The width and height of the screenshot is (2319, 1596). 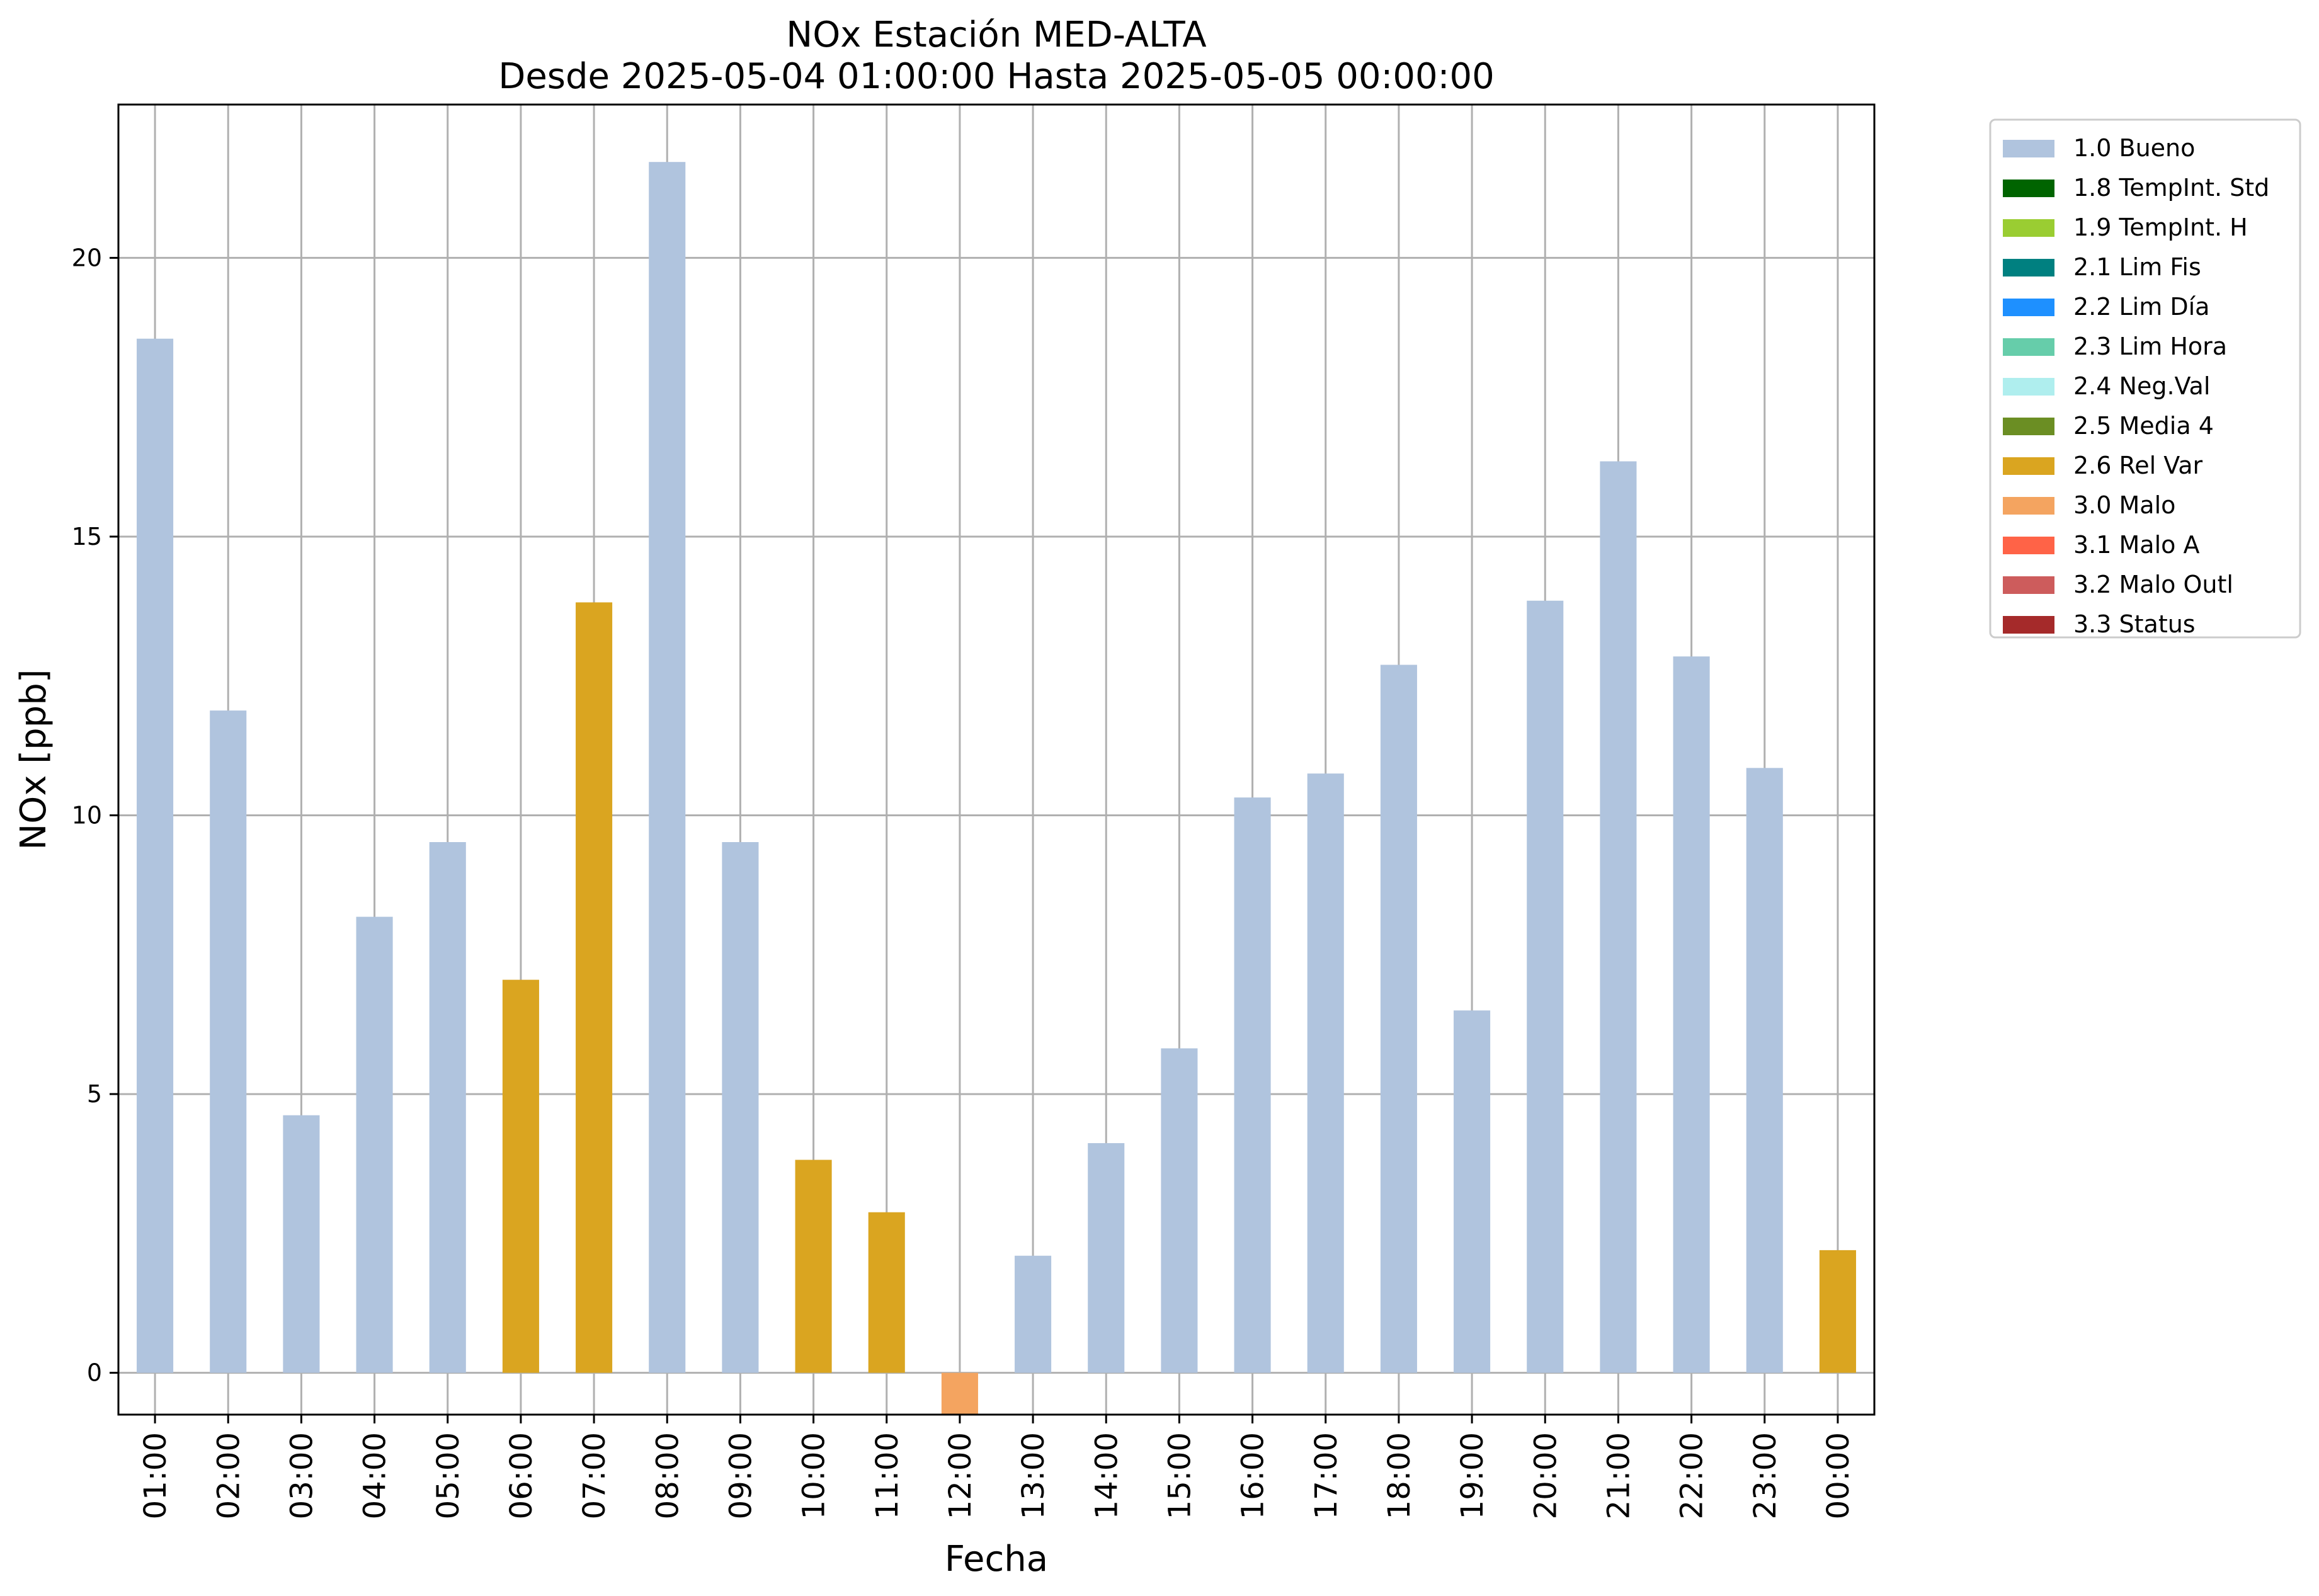 What do you see at coordinates (2136, 545) in the screenshot?
I see `legend-label: 3.1 Malo A` at bounding box center [2136, 545].